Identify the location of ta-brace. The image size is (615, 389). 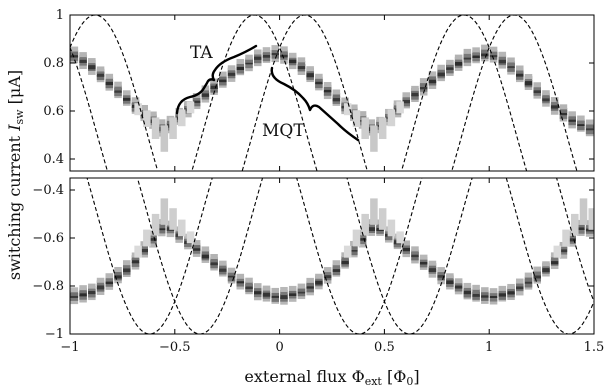
(216, 79).